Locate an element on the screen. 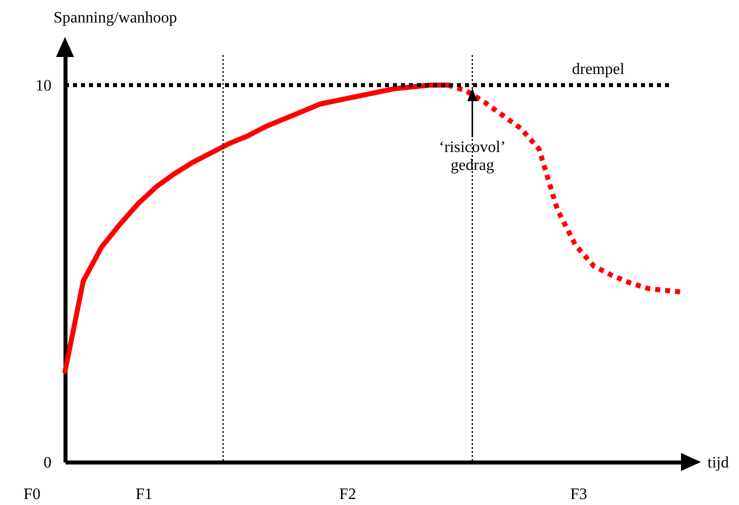  text: F1 is located at coordinates (144, 494).